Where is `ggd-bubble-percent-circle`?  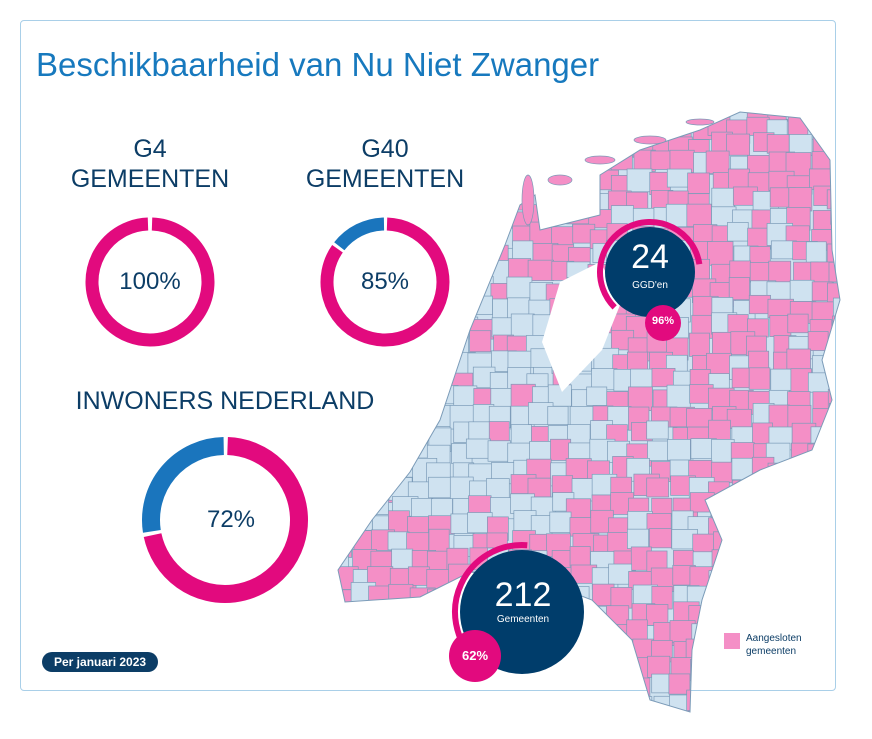
ggd-bubble-percent-circle is located at coordinates (663, 323).